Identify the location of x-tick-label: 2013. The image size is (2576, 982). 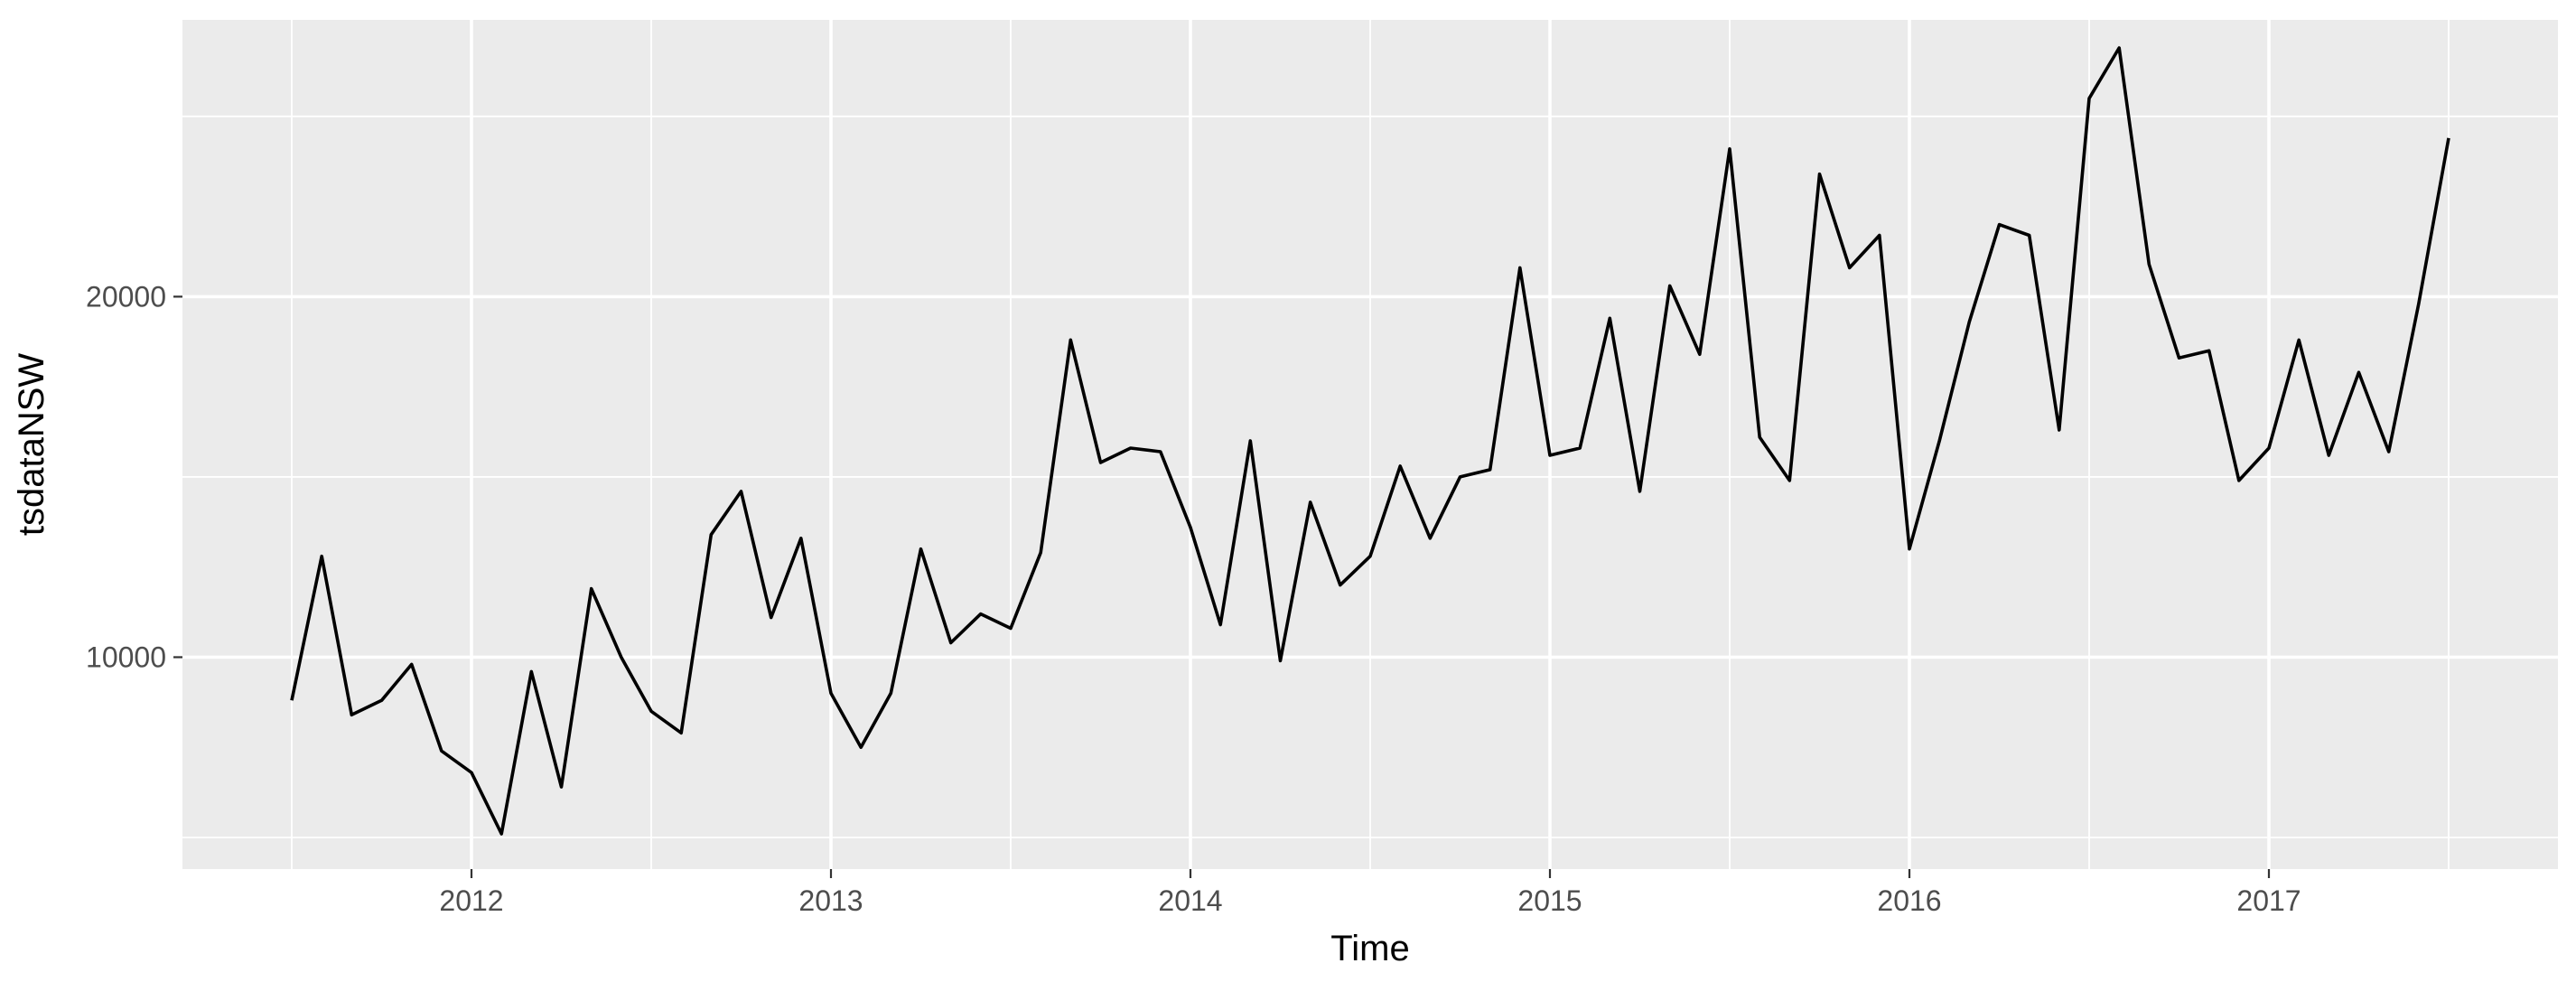
(830, 900).